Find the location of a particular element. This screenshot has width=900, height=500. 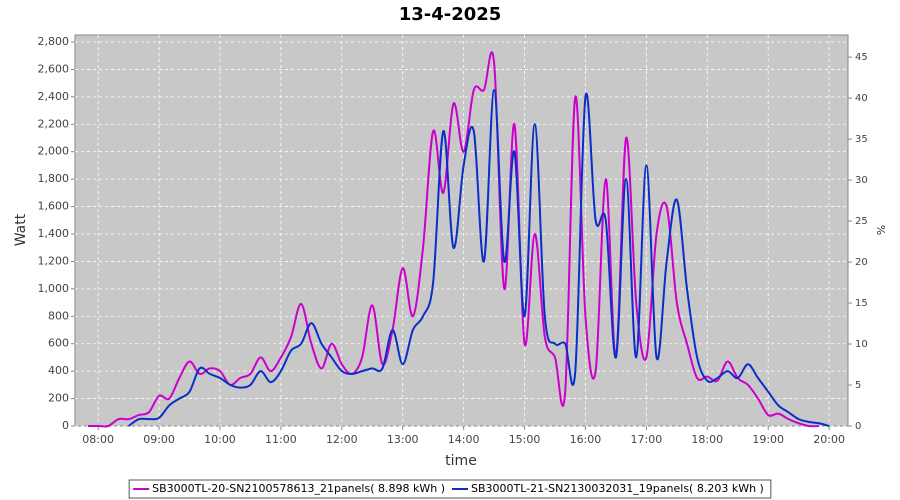

y2-tick-label: 30 is located at coordinates (861, 180).